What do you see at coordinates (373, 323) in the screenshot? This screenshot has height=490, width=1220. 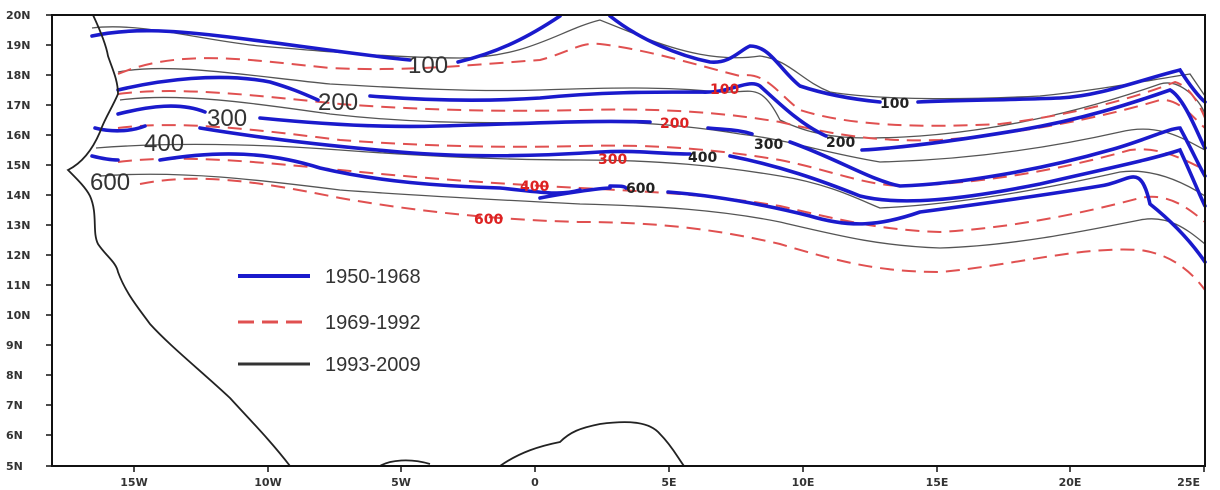 I see `legend-label-1969-1992: 1969-1992` at bounding box center [373, 323].